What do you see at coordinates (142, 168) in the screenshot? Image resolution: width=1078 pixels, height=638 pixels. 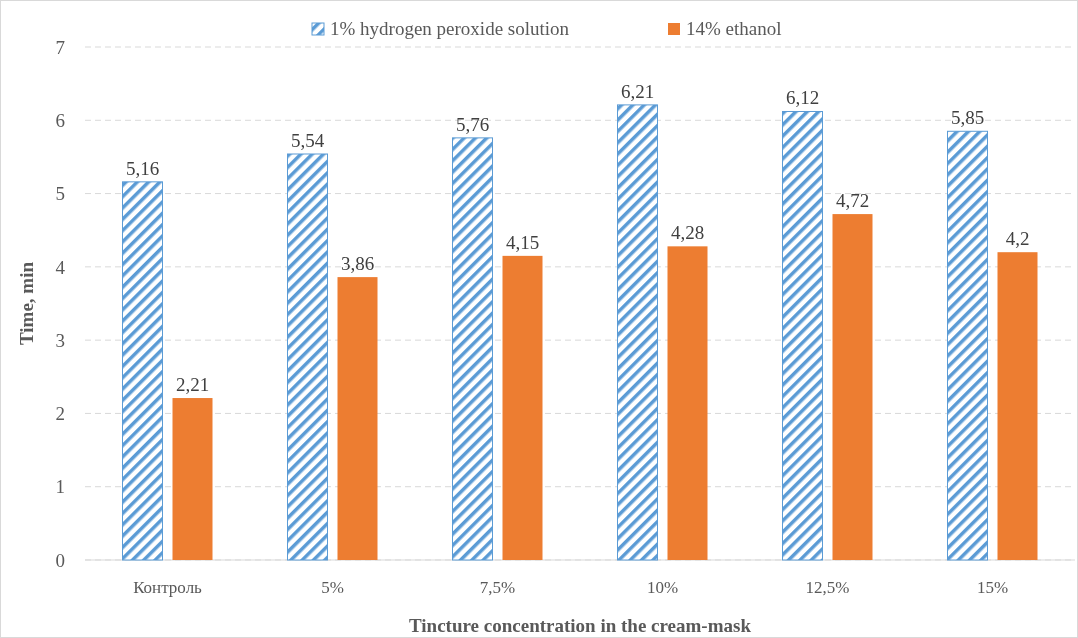 I see `data-label: 5,16` at bounding box center [142, 168].